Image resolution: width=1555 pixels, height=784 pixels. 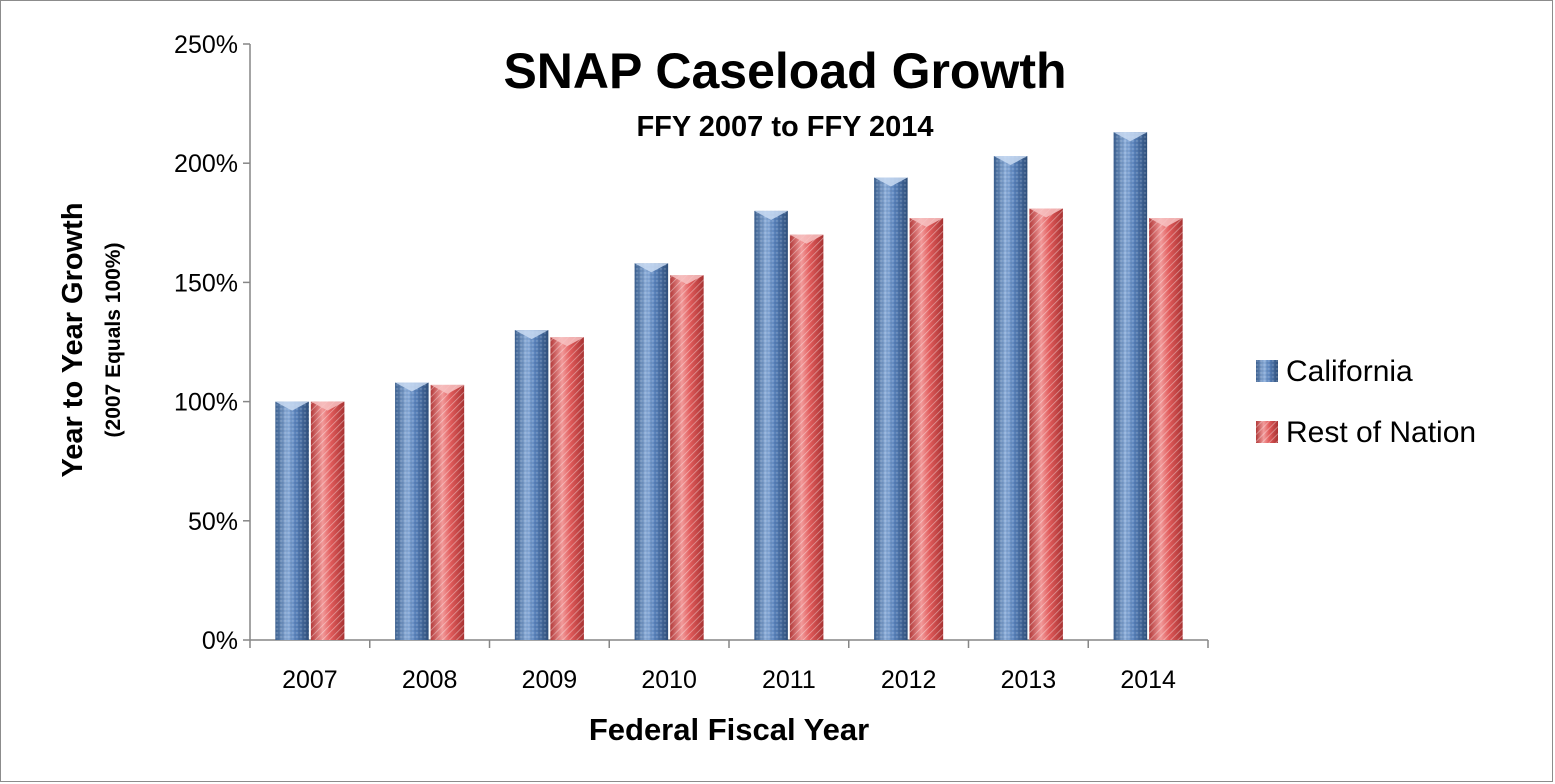 I want to click on bar-rest-of-nation-2009-cap, so click(x=567, y=342).